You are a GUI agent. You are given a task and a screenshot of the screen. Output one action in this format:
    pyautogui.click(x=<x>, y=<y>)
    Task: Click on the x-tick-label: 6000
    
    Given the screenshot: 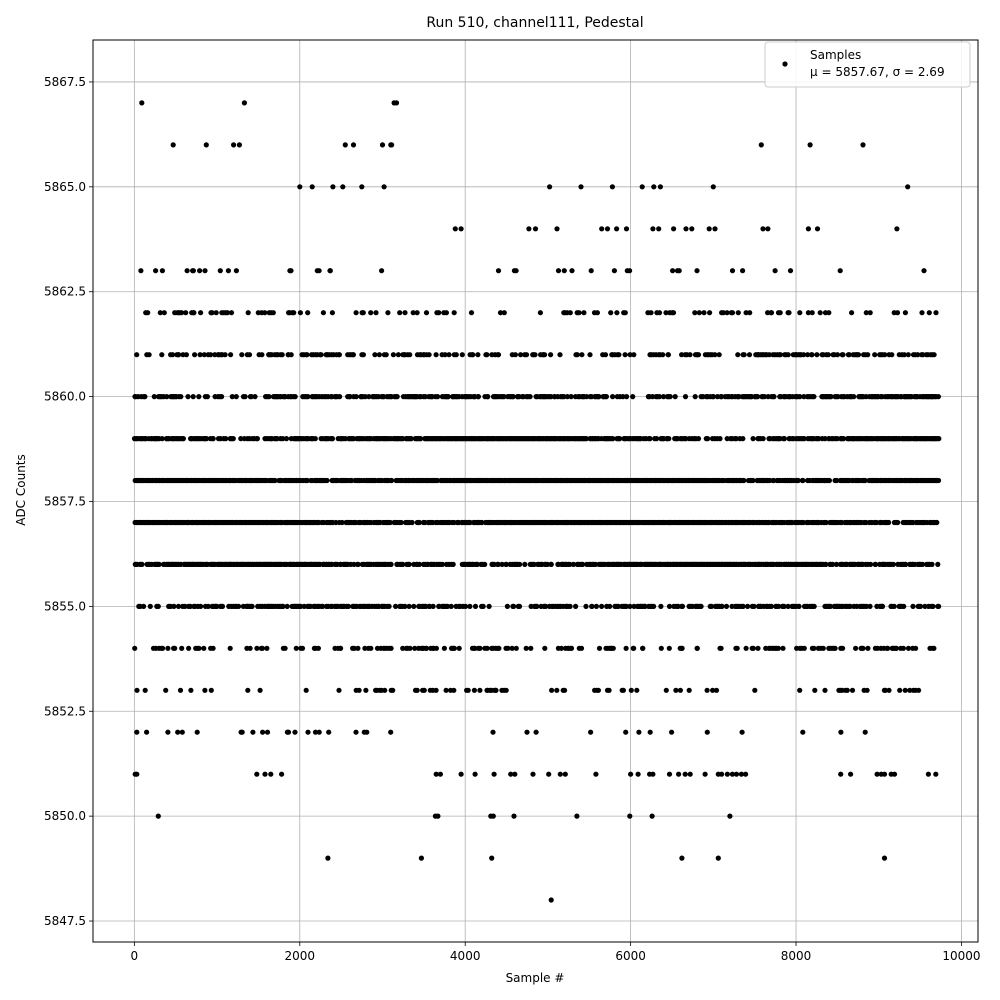 What is the action you would take?
    pyautogui.click(x=630, y=956)
    